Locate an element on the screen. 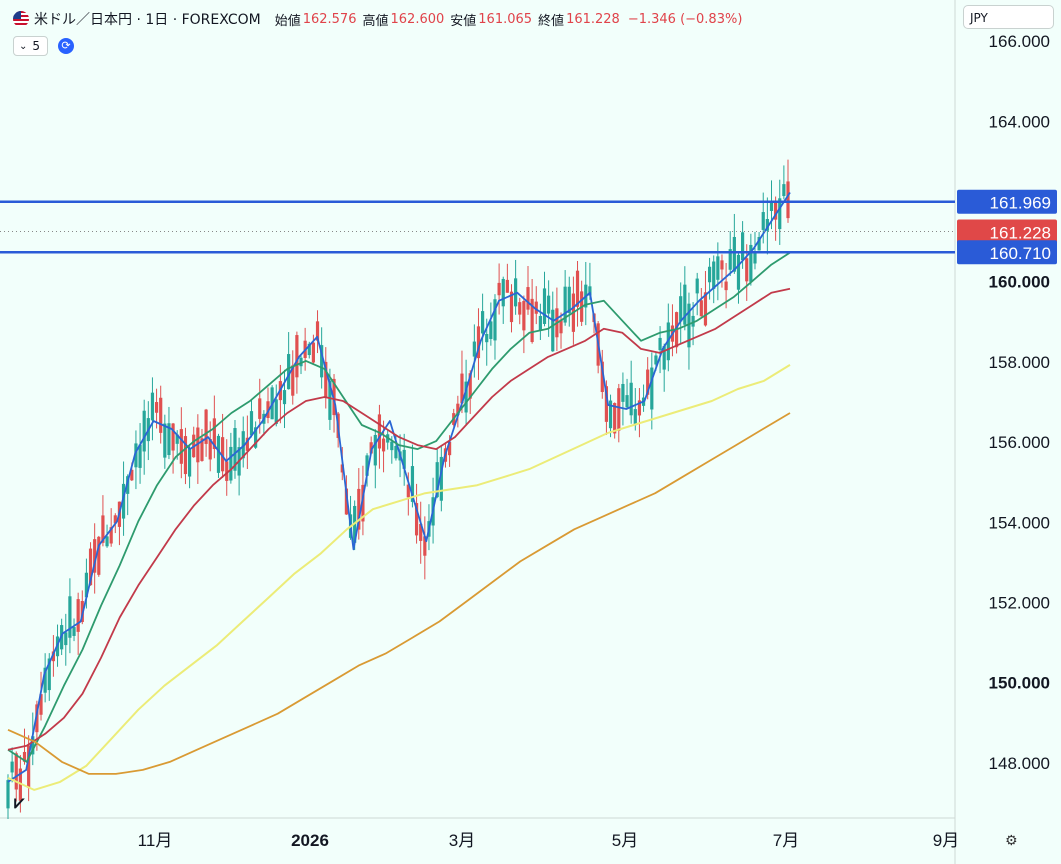 This screenshot has width=1061, height=864. currency-select: JPY is located at coordinates (1008, 17).